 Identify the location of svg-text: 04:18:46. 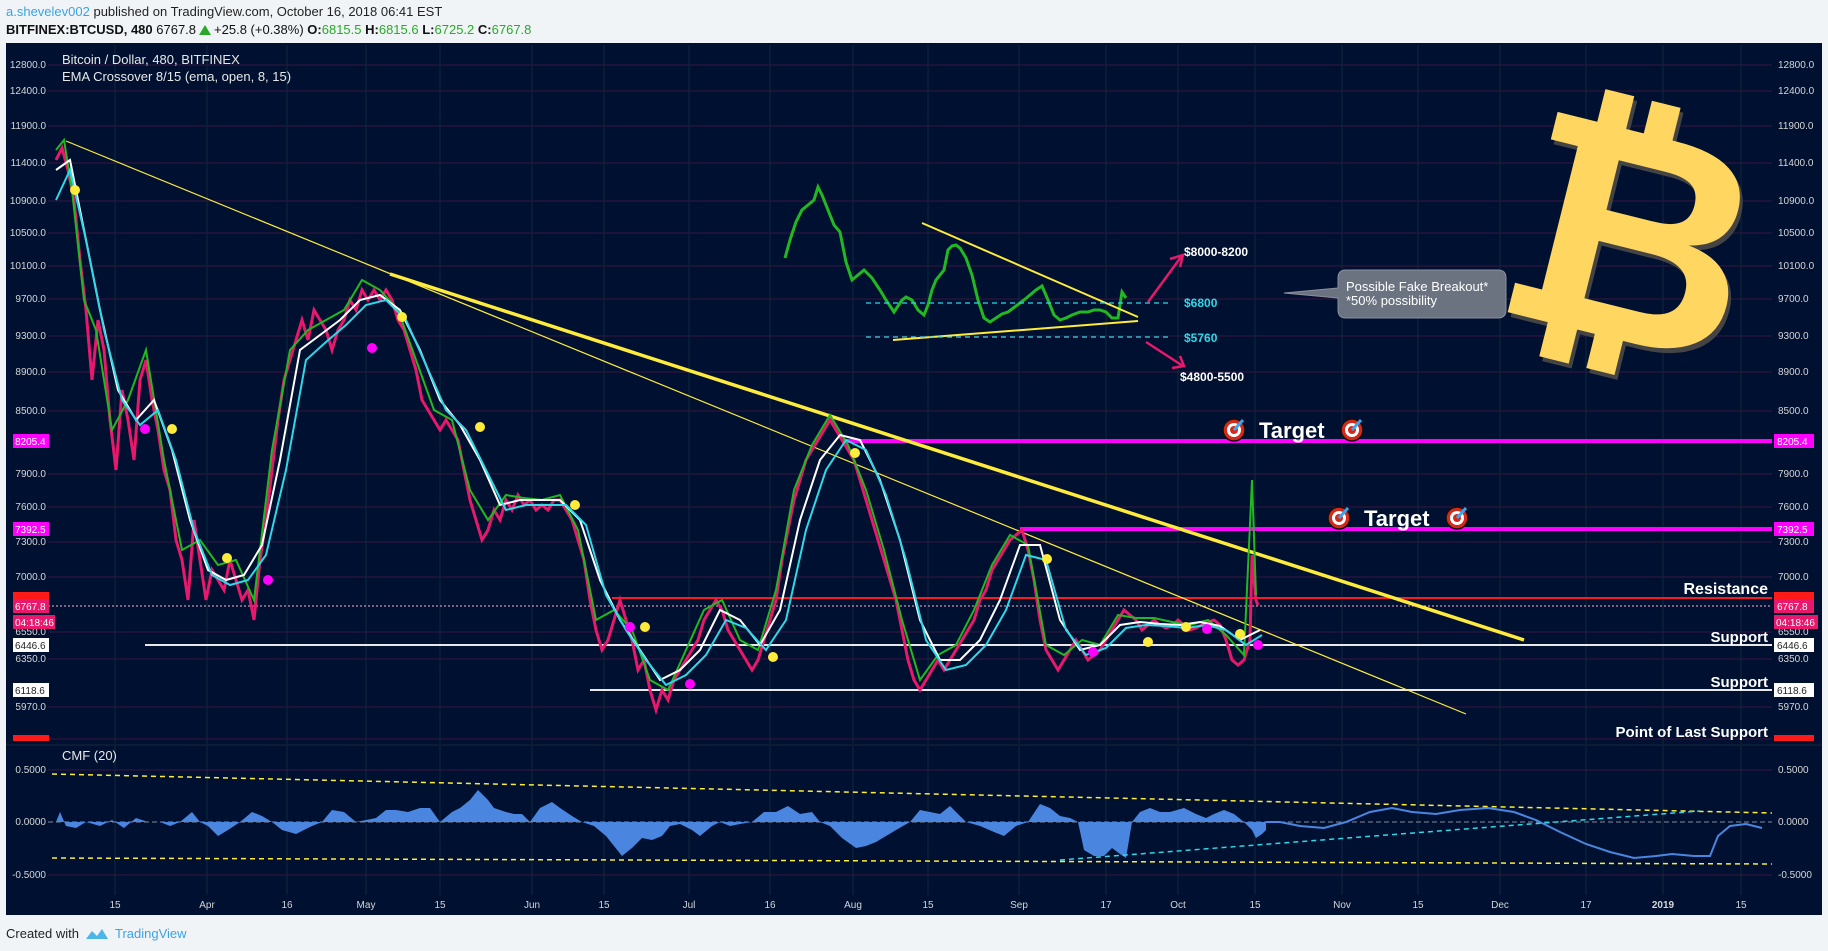
(34, 623).